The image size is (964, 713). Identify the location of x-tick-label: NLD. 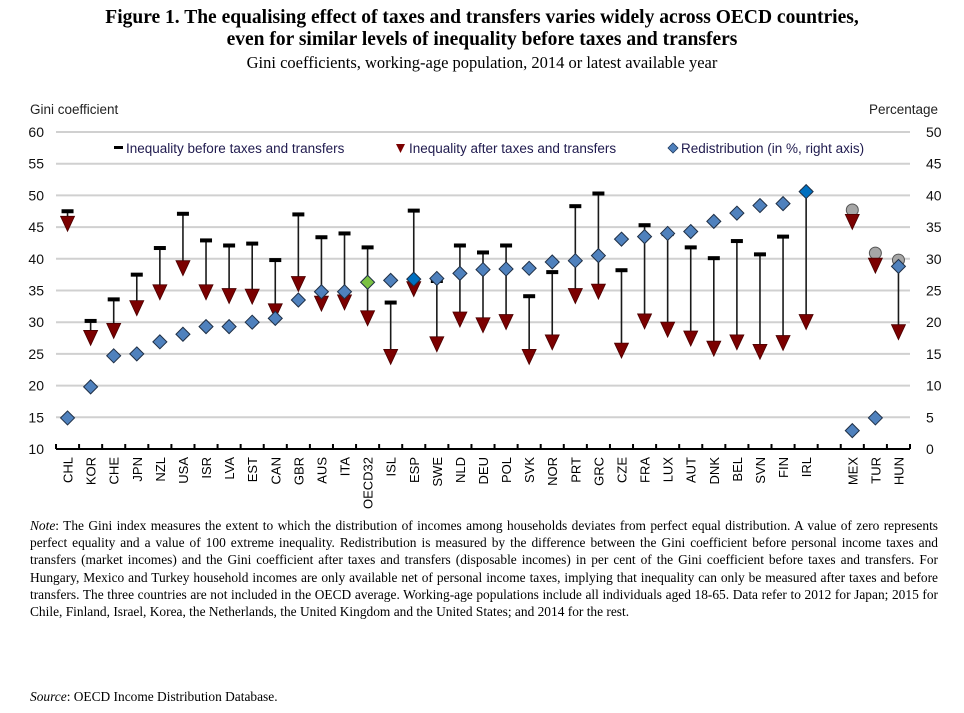
(460, 470).